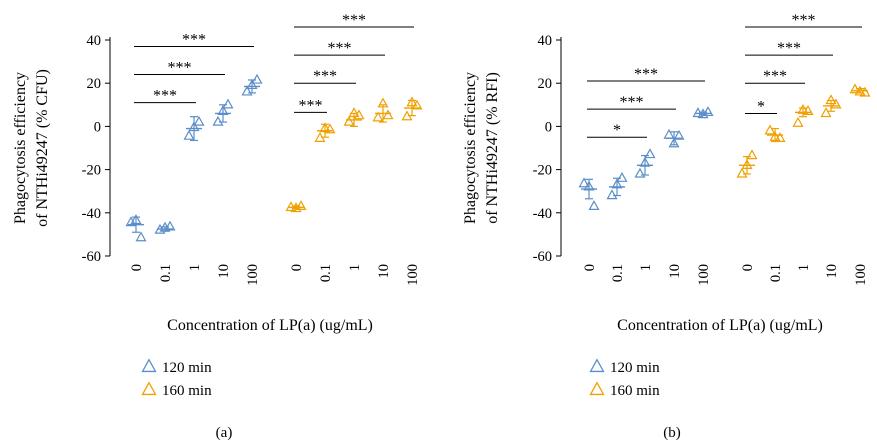 The width and height of the screenshot is (877, 447). I want to click on panel-b-ylabel-line1: Phagocytosis efficiency, so click(470, 148).